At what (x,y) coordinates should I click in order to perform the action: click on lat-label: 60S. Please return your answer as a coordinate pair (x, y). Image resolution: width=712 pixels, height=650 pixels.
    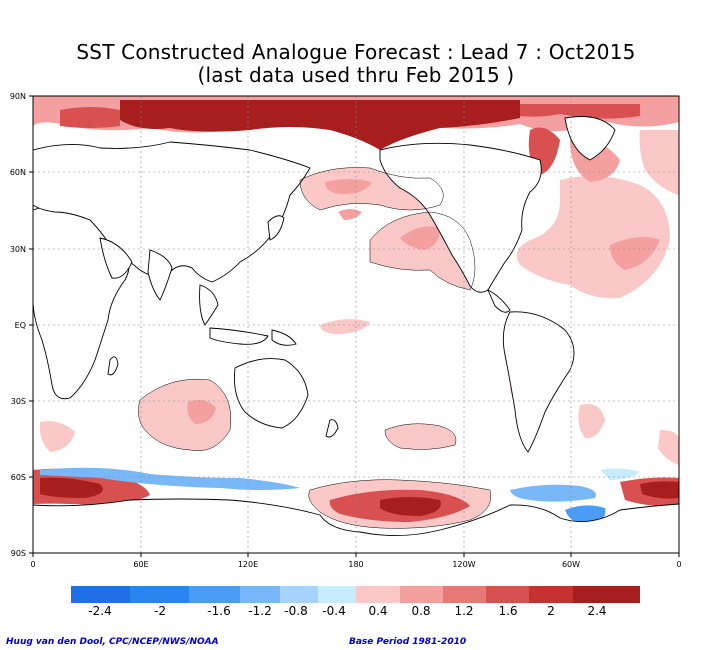
    Looking at the image, I should click on (18, 477).